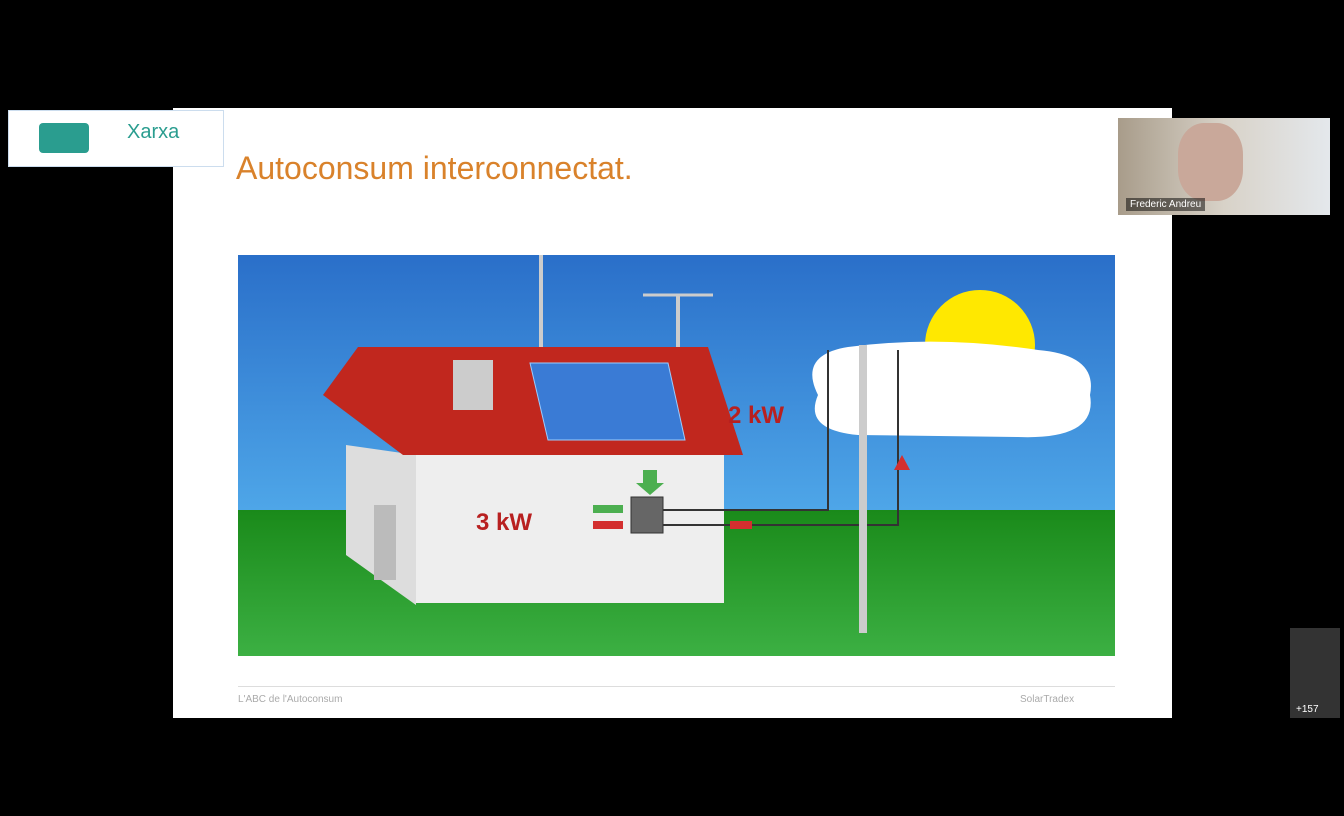 Image resolution: width=1344 pixels, height=816 pixels. I want to click on wire, so click(746, 430).